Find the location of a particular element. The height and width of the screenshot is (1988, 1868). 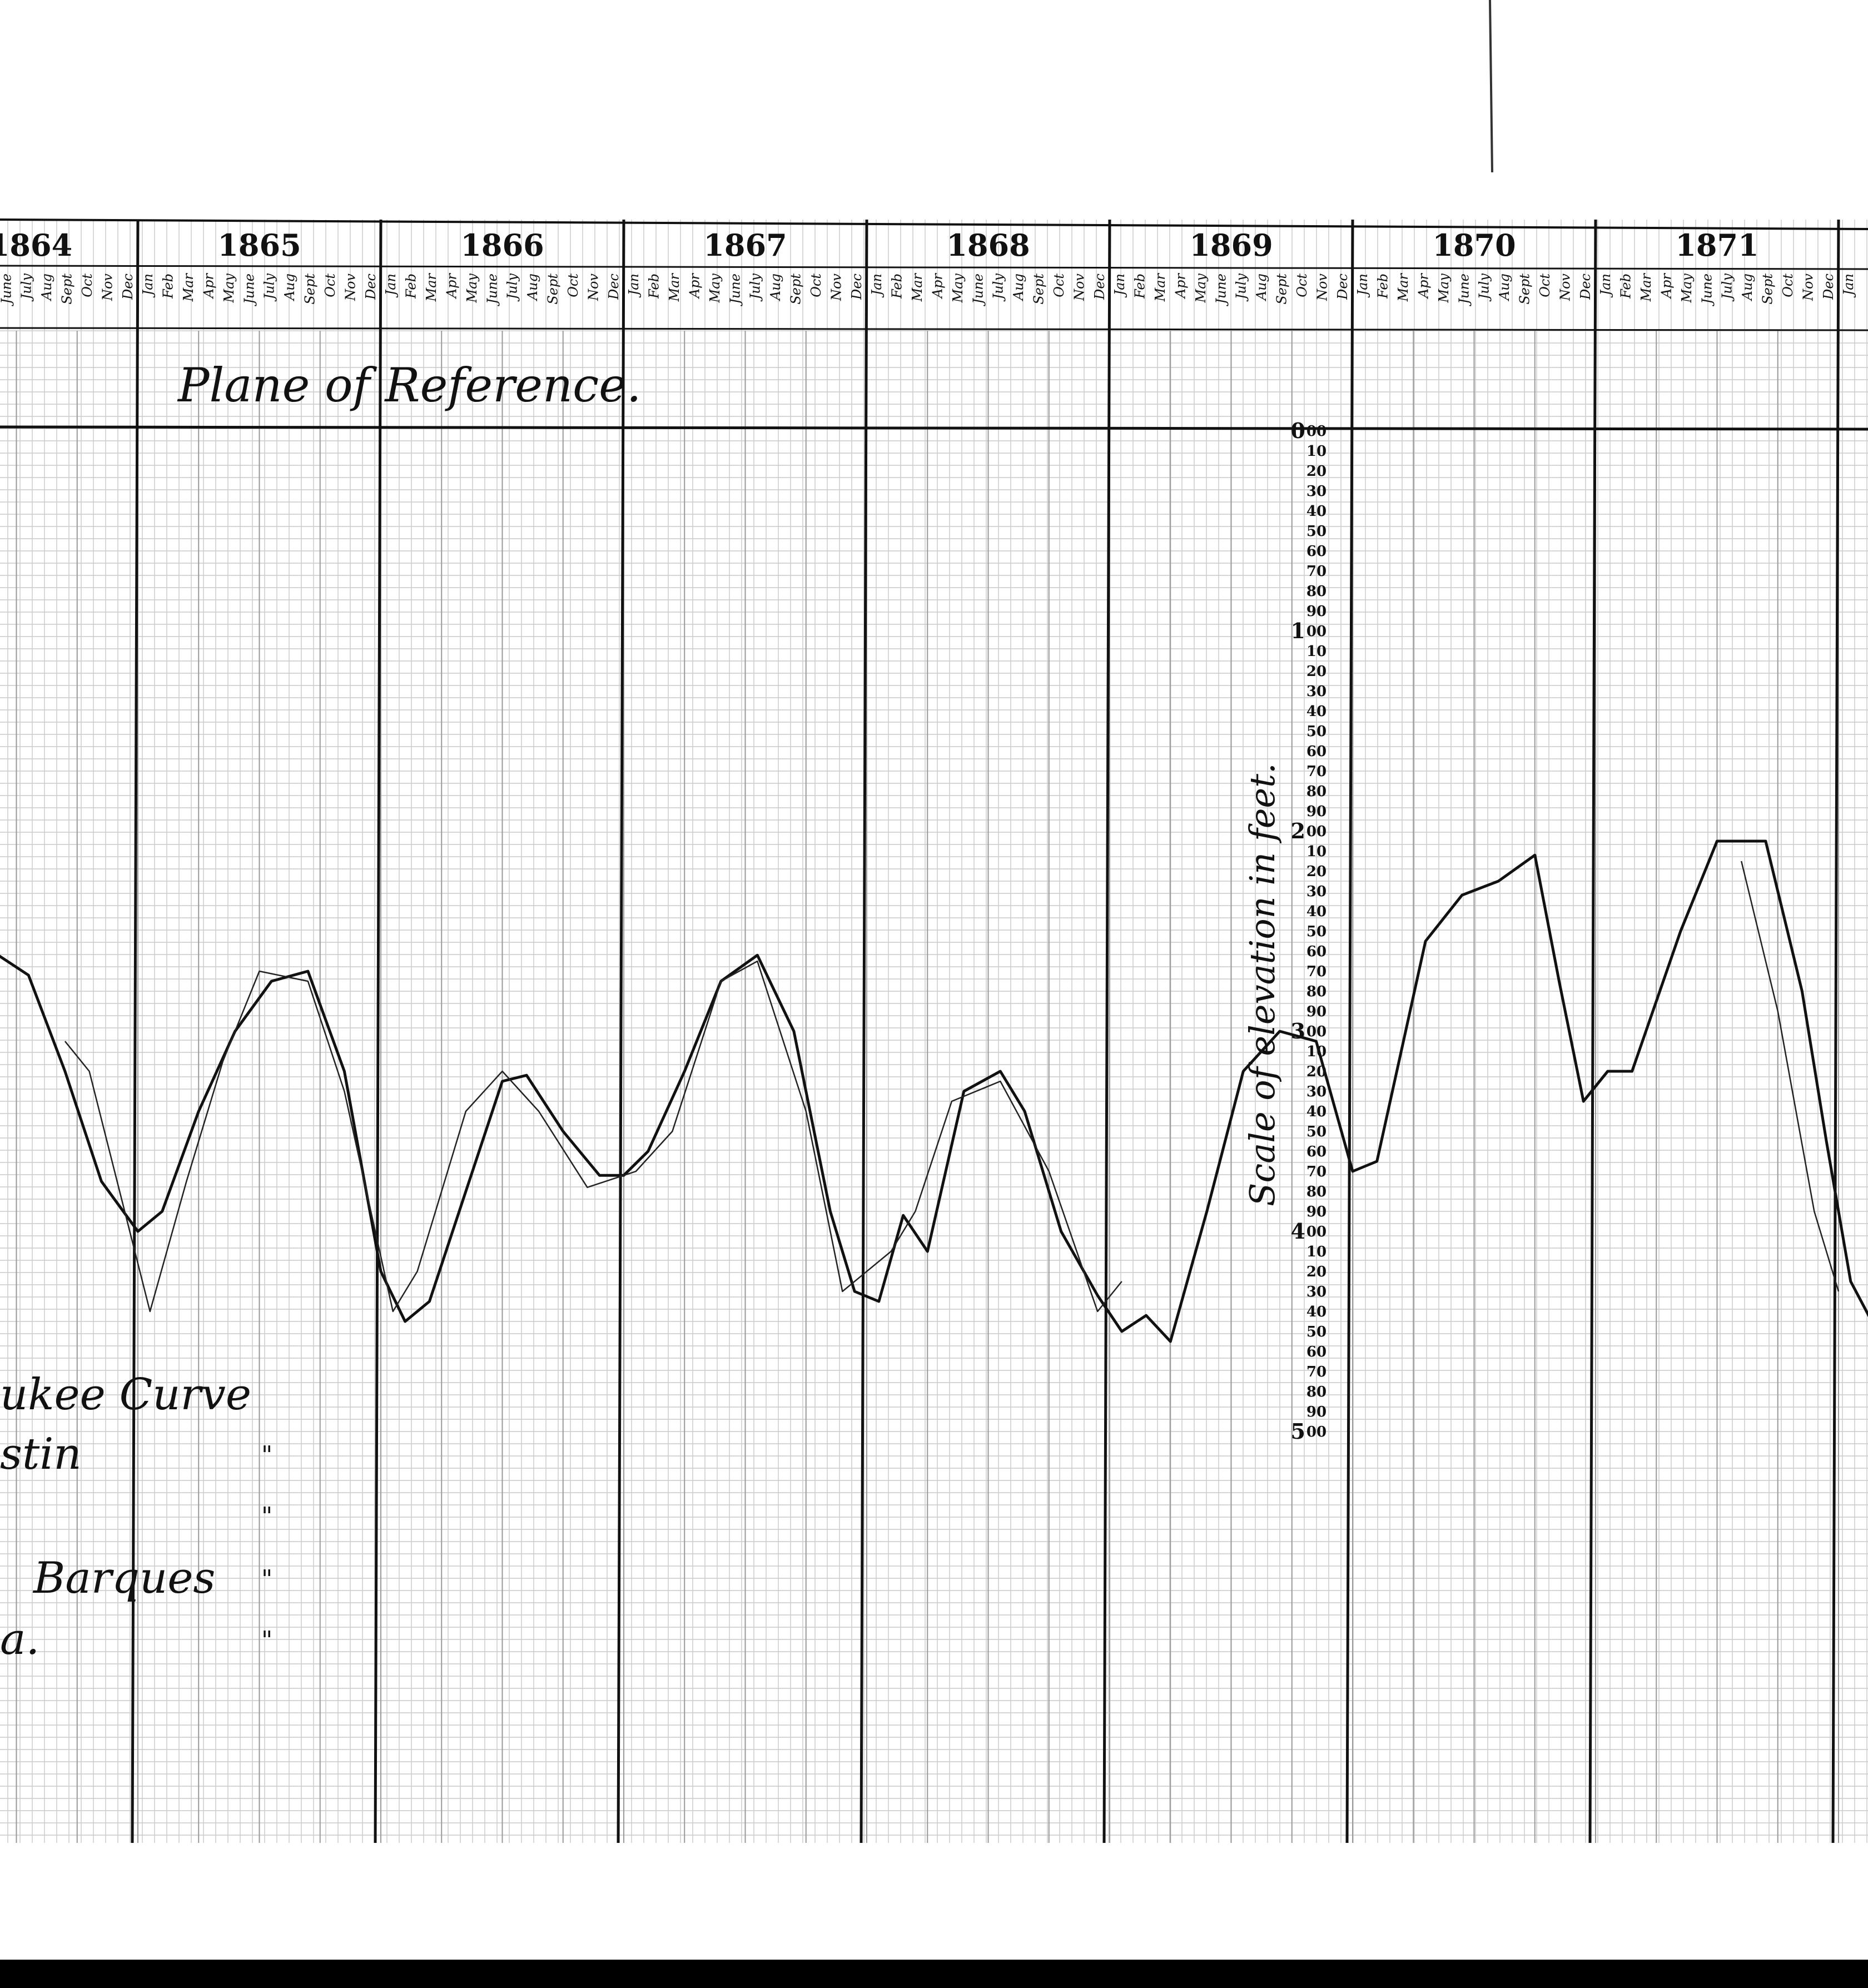

scale-hundreds-label: 0 is located at coordinates (1298, 430).